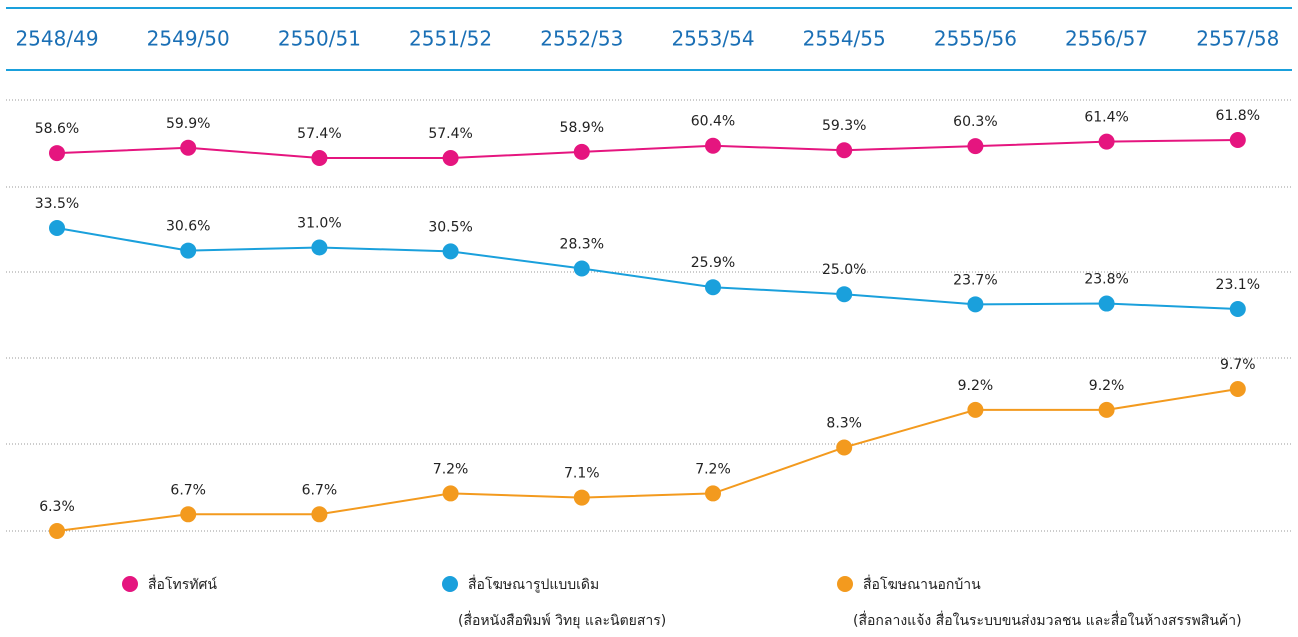 This screenshot has width=1298, height=637. Describe the element at coordinates (1237, 39) in the screenshot. I see `x-tick-label: 2557/58` at that location.